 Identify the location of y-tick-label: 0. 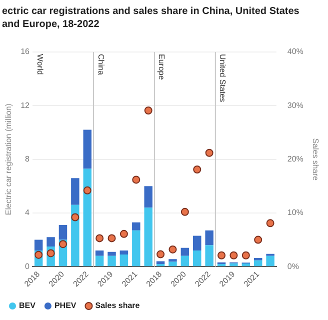
(27, 266).